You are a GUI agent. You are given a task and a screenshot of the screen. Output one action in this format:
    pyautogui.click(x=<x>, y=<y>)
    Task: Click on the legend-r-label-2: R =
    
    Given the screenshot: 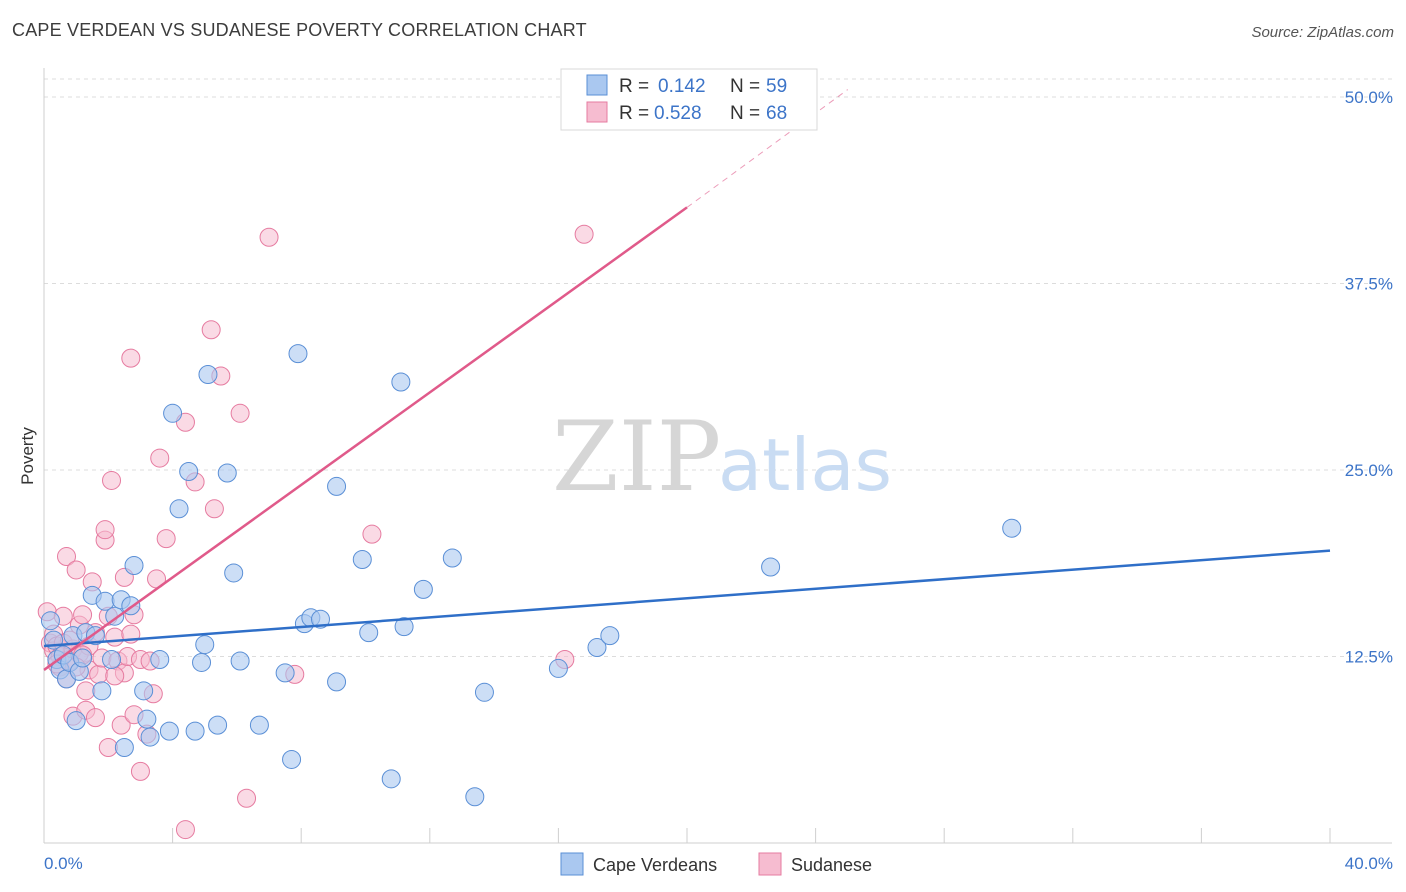 What is the action you would take?
    pyautogui.click(x=634, y=113)
    